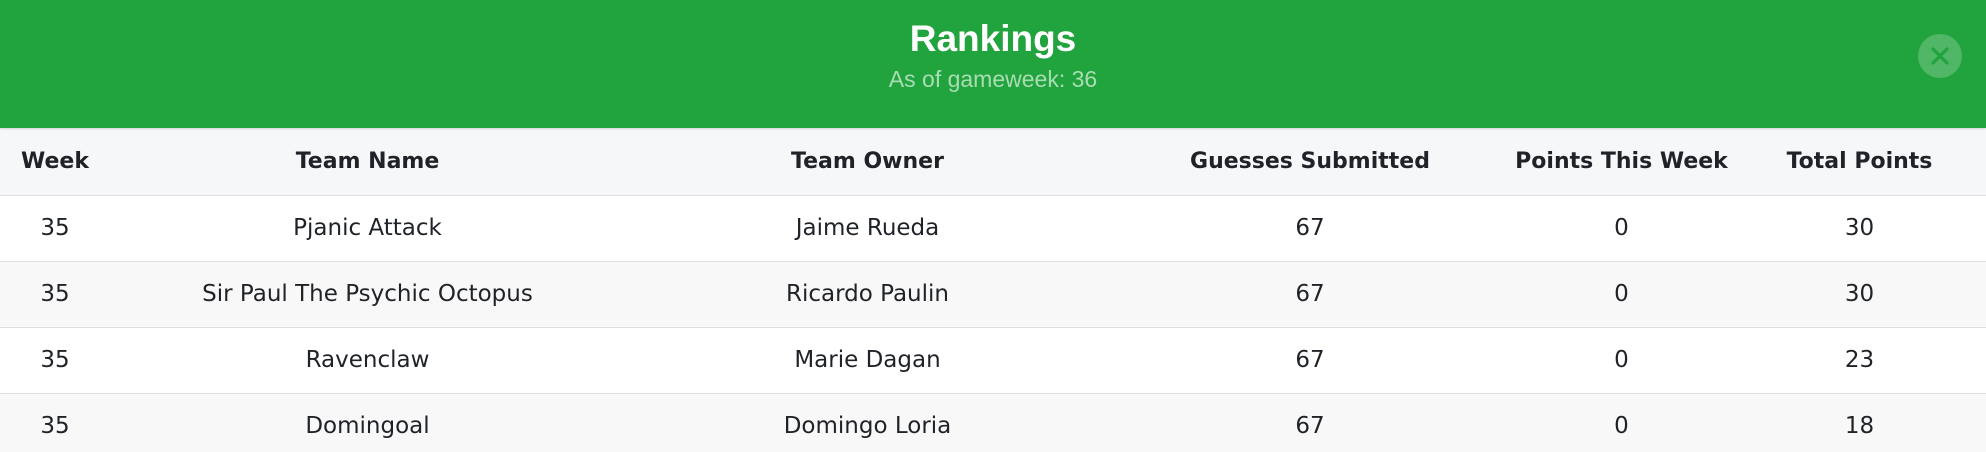  What do you see at coordinates (1859, 422) in the screenshot?
I see `cell-total-points: 18` at bounding box center [1859, 422].